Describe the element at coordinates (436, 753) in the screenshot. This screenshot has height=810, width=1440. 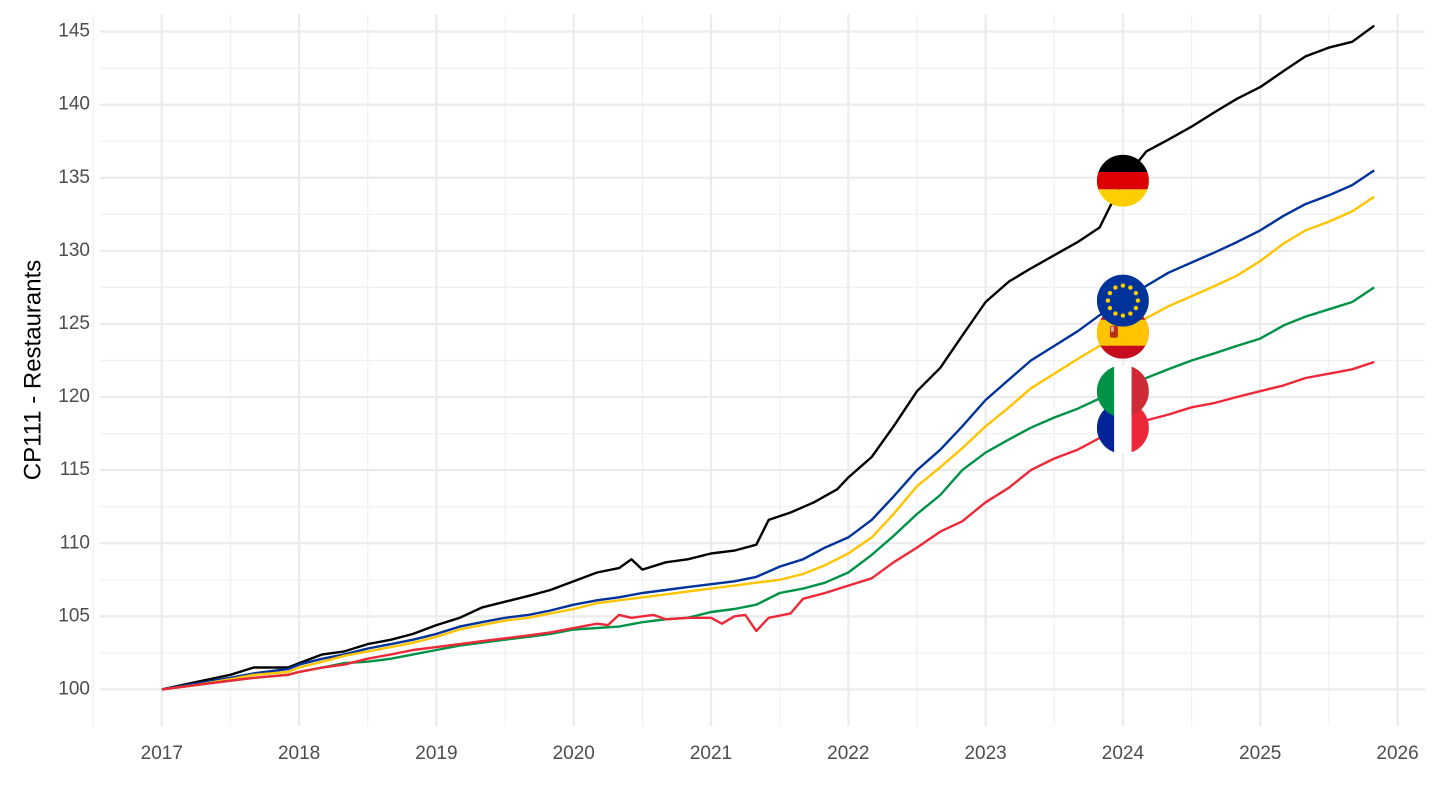
I see `x-tick-label: 2019` at that location.